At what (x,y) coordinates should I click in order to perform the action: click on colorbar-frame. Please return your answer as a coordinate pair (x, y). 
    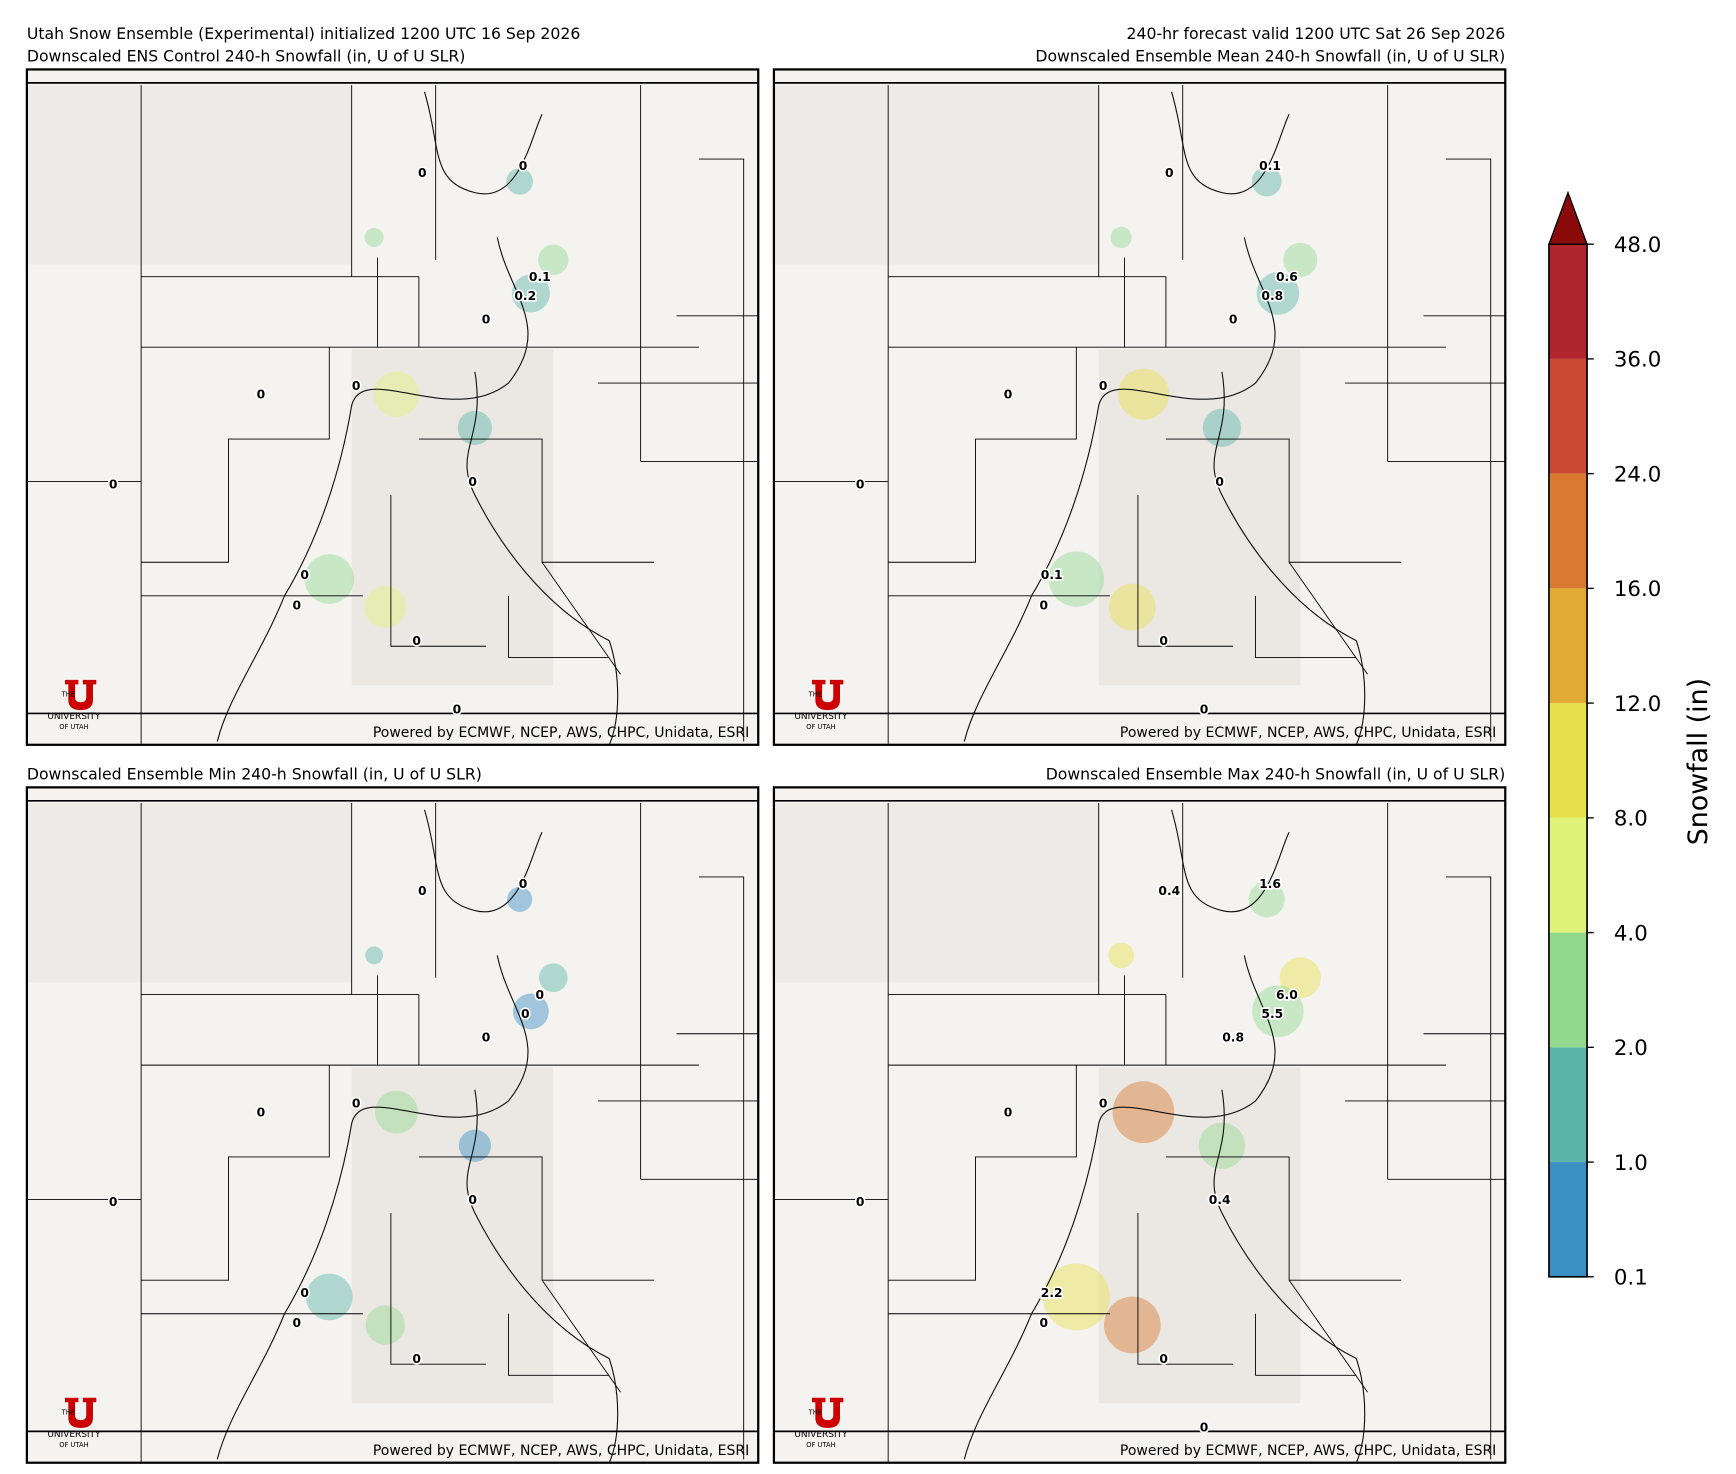
    Looking at the image, I should click on (1568, 760).